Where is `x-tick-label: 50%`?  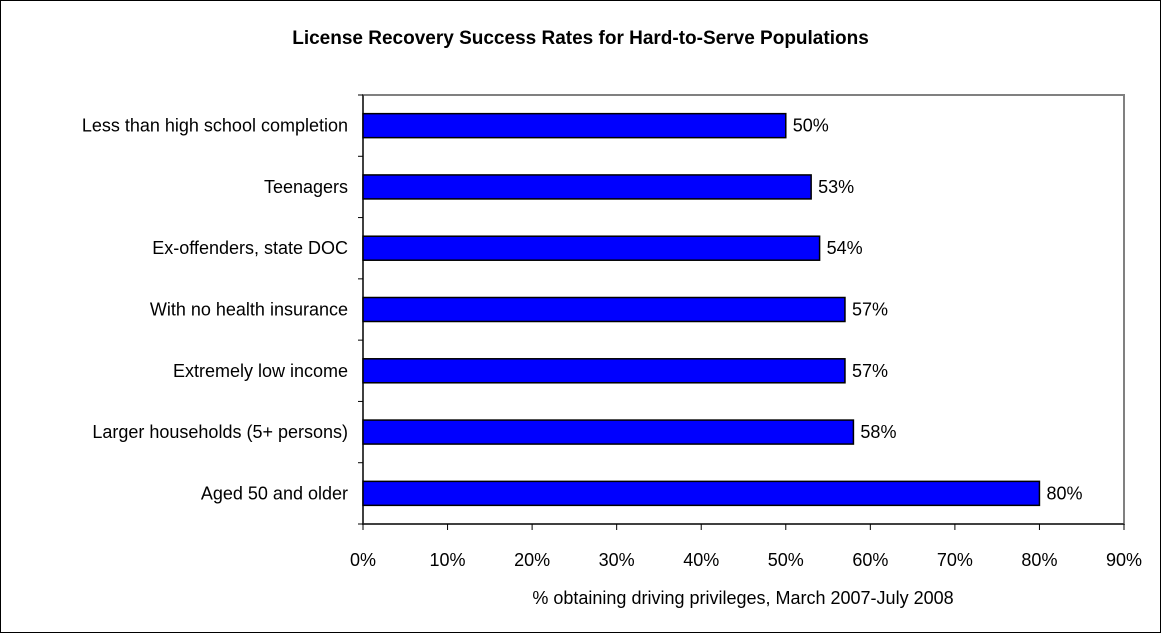
x-tick-label: 50% is located at coordinates (786, 560).